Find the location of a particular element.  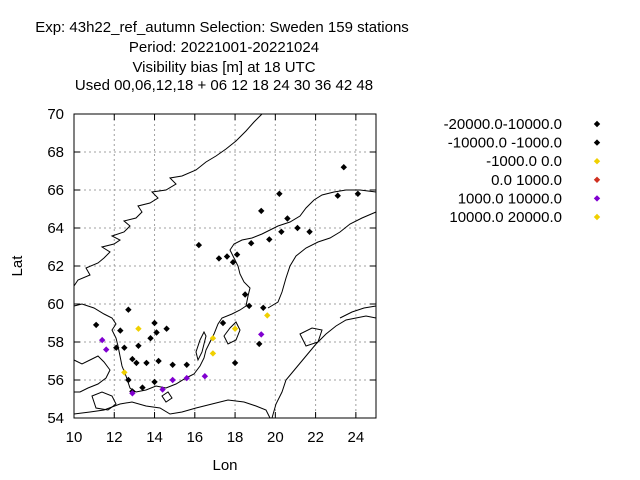

legend-label: -20000.0-10000.0 is located at coordinates (503, 124).